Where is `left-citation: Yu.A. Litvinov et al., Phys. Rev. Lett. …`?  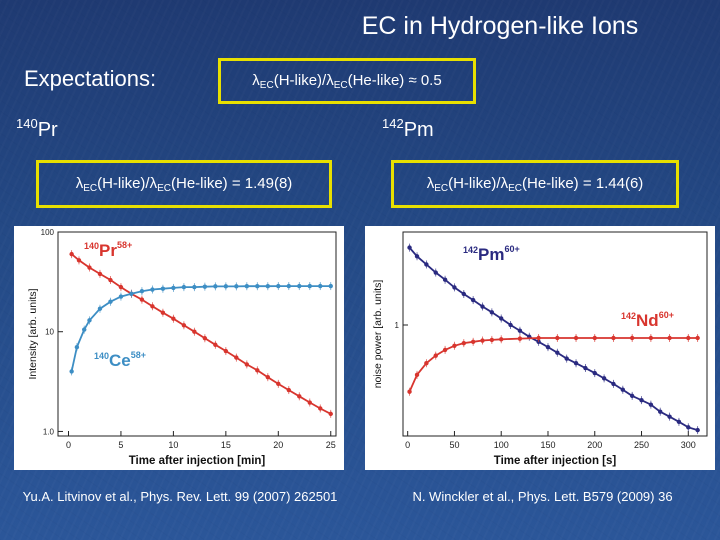 left-citation: Yu.A. Litvinov et al., Phys. Rev. Lett. … is located at coordinates (180, 496).